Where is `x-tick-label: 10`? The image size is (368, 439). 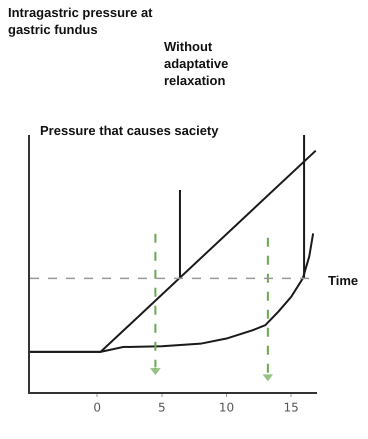 x-tick-label: 10 is located at coordinates (226, 407).